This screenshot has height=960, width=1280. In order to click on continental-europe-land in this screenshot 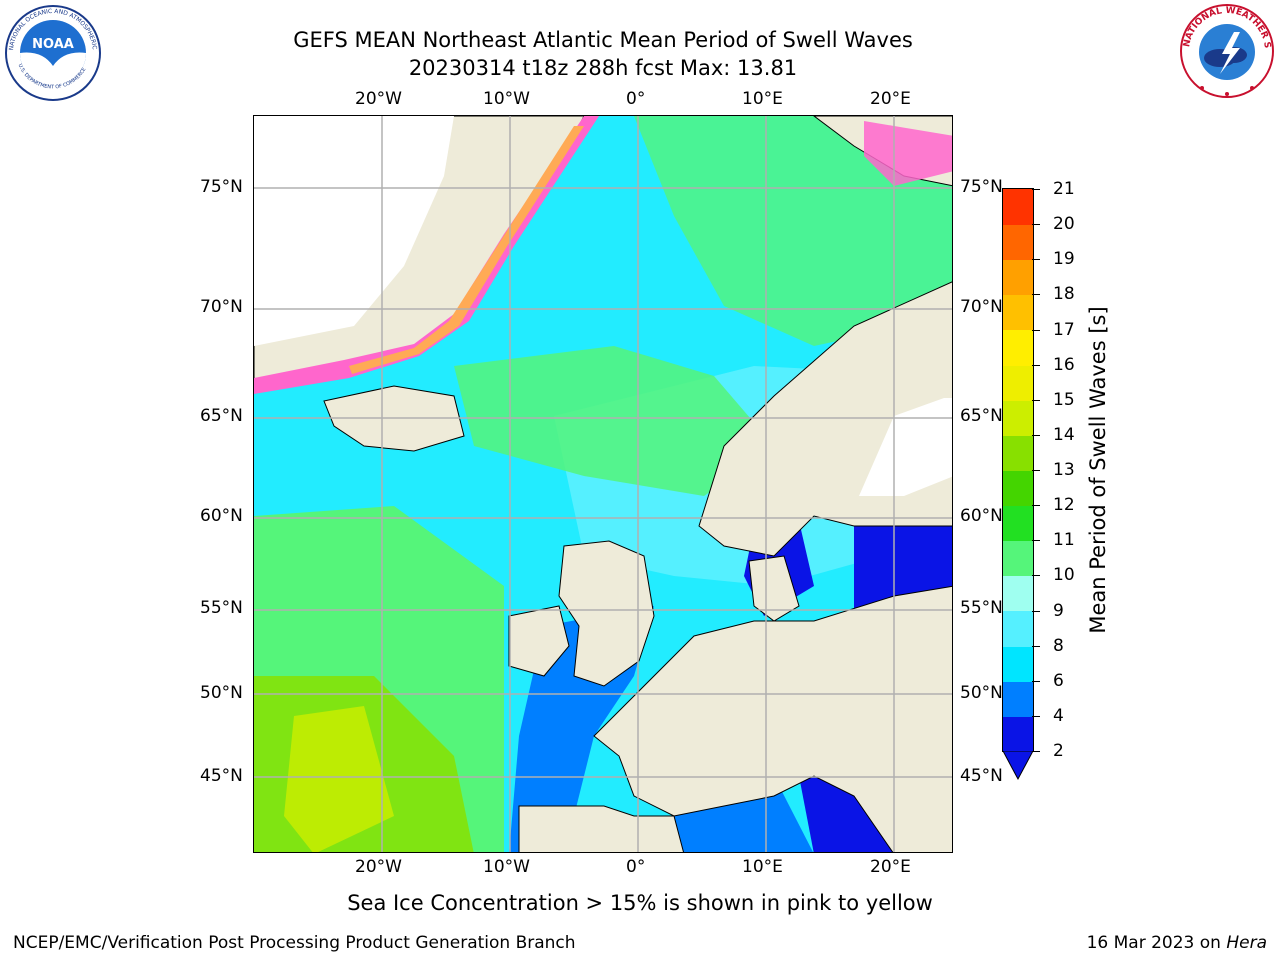, I will do `click(772, 718)`.